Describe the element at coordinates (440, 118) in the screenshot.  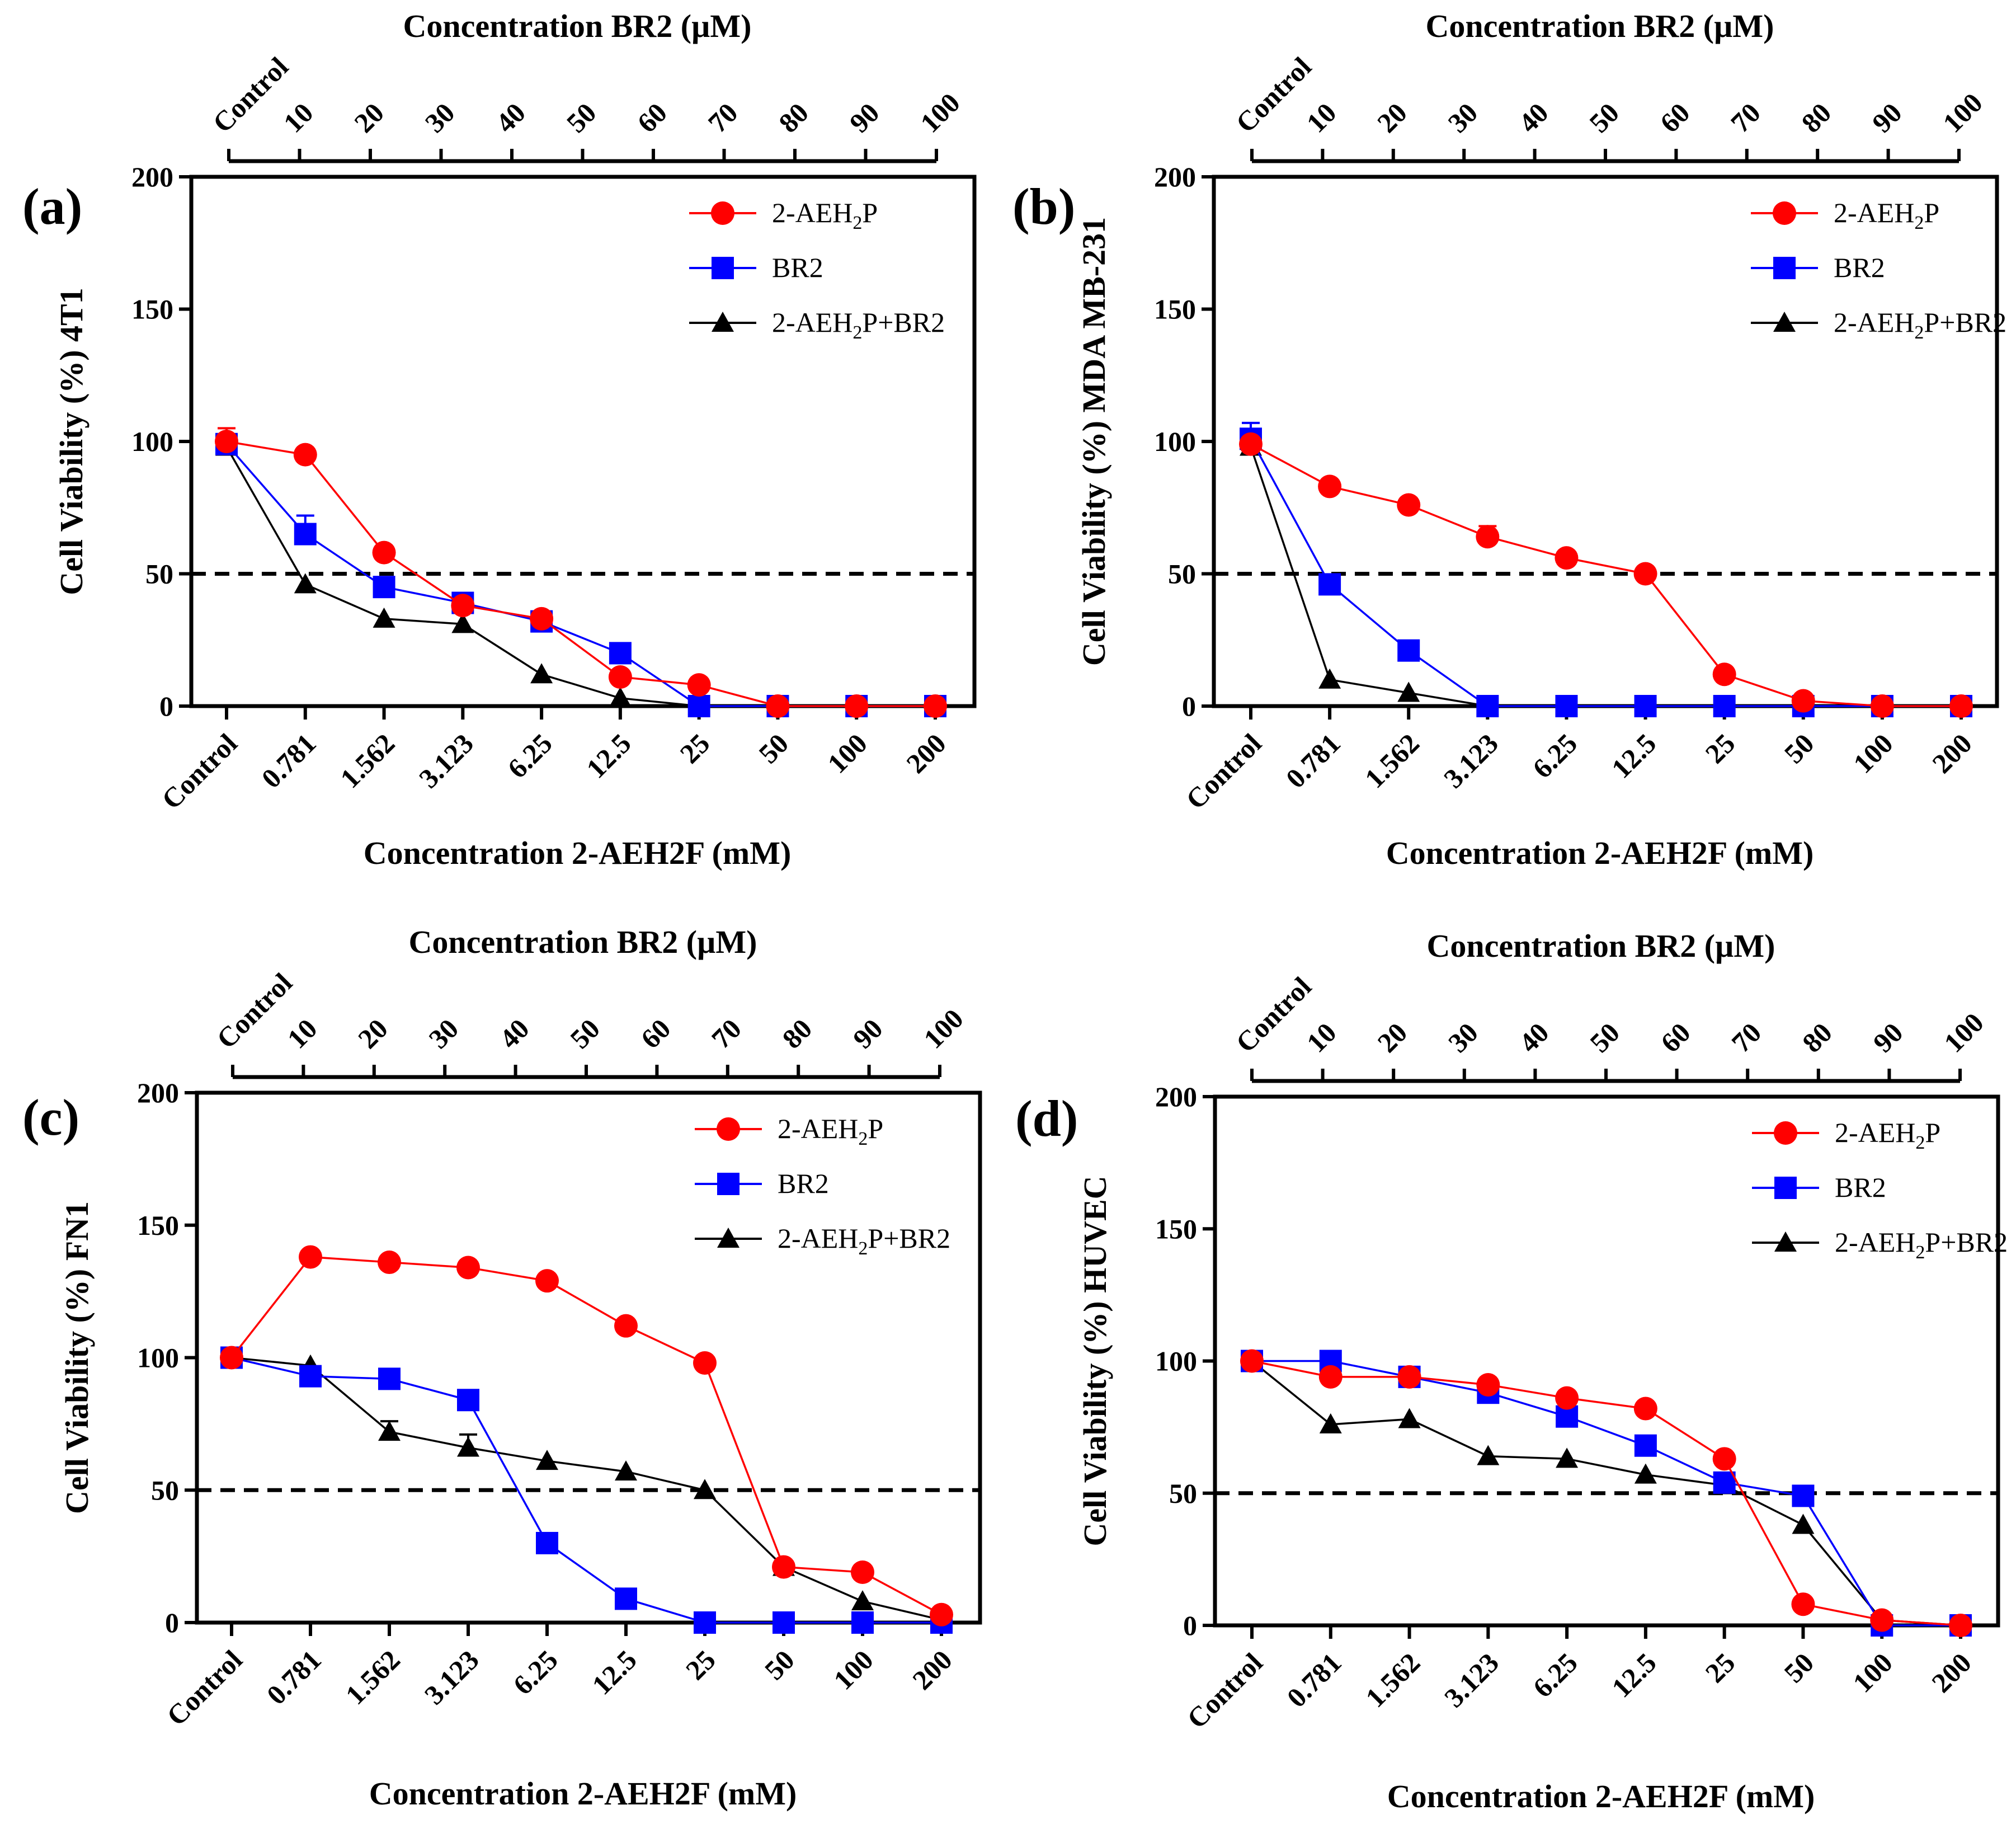
I see `top-tick-label: 30` at that location.